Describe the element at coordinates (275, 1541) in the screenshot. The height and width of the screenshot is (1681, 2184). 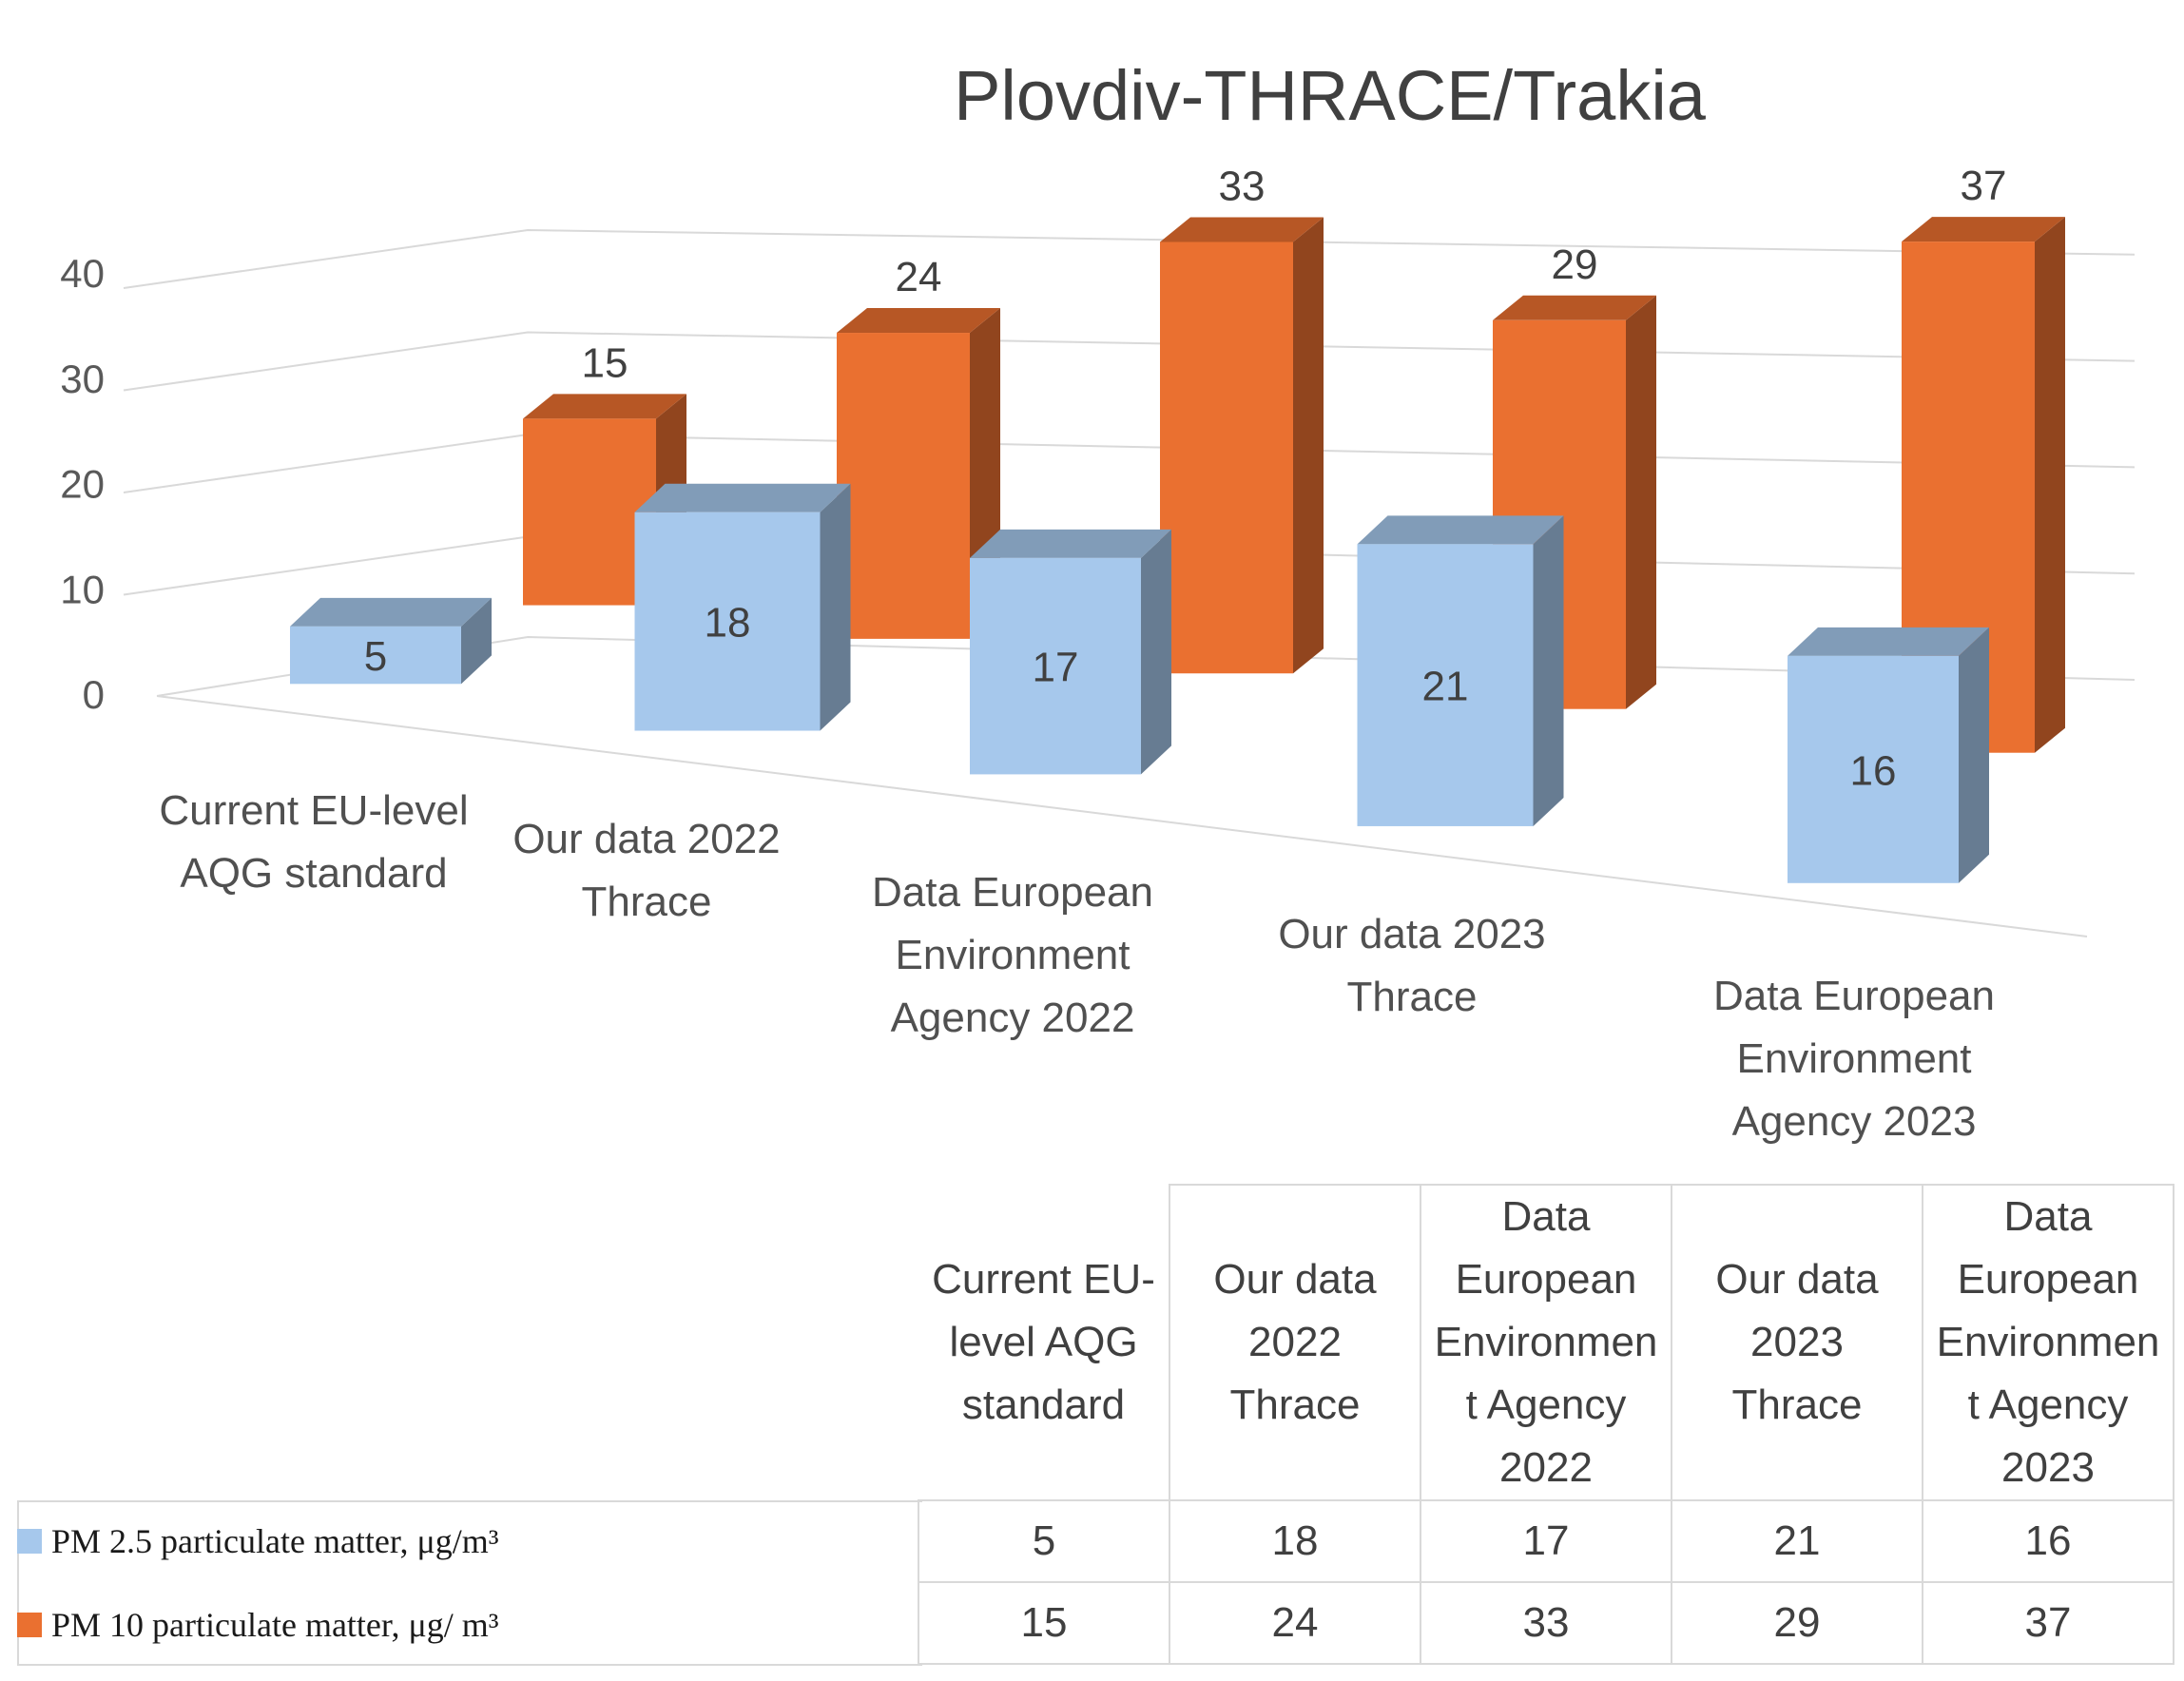
I see `legend-label-pm25: PM 2.5 particulate matter, μg/m³` at that location.